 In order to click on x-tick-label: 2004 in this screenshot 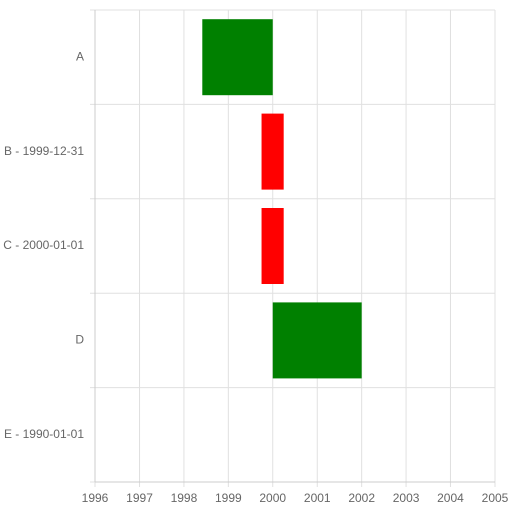, I will do `click(450, 498)`.